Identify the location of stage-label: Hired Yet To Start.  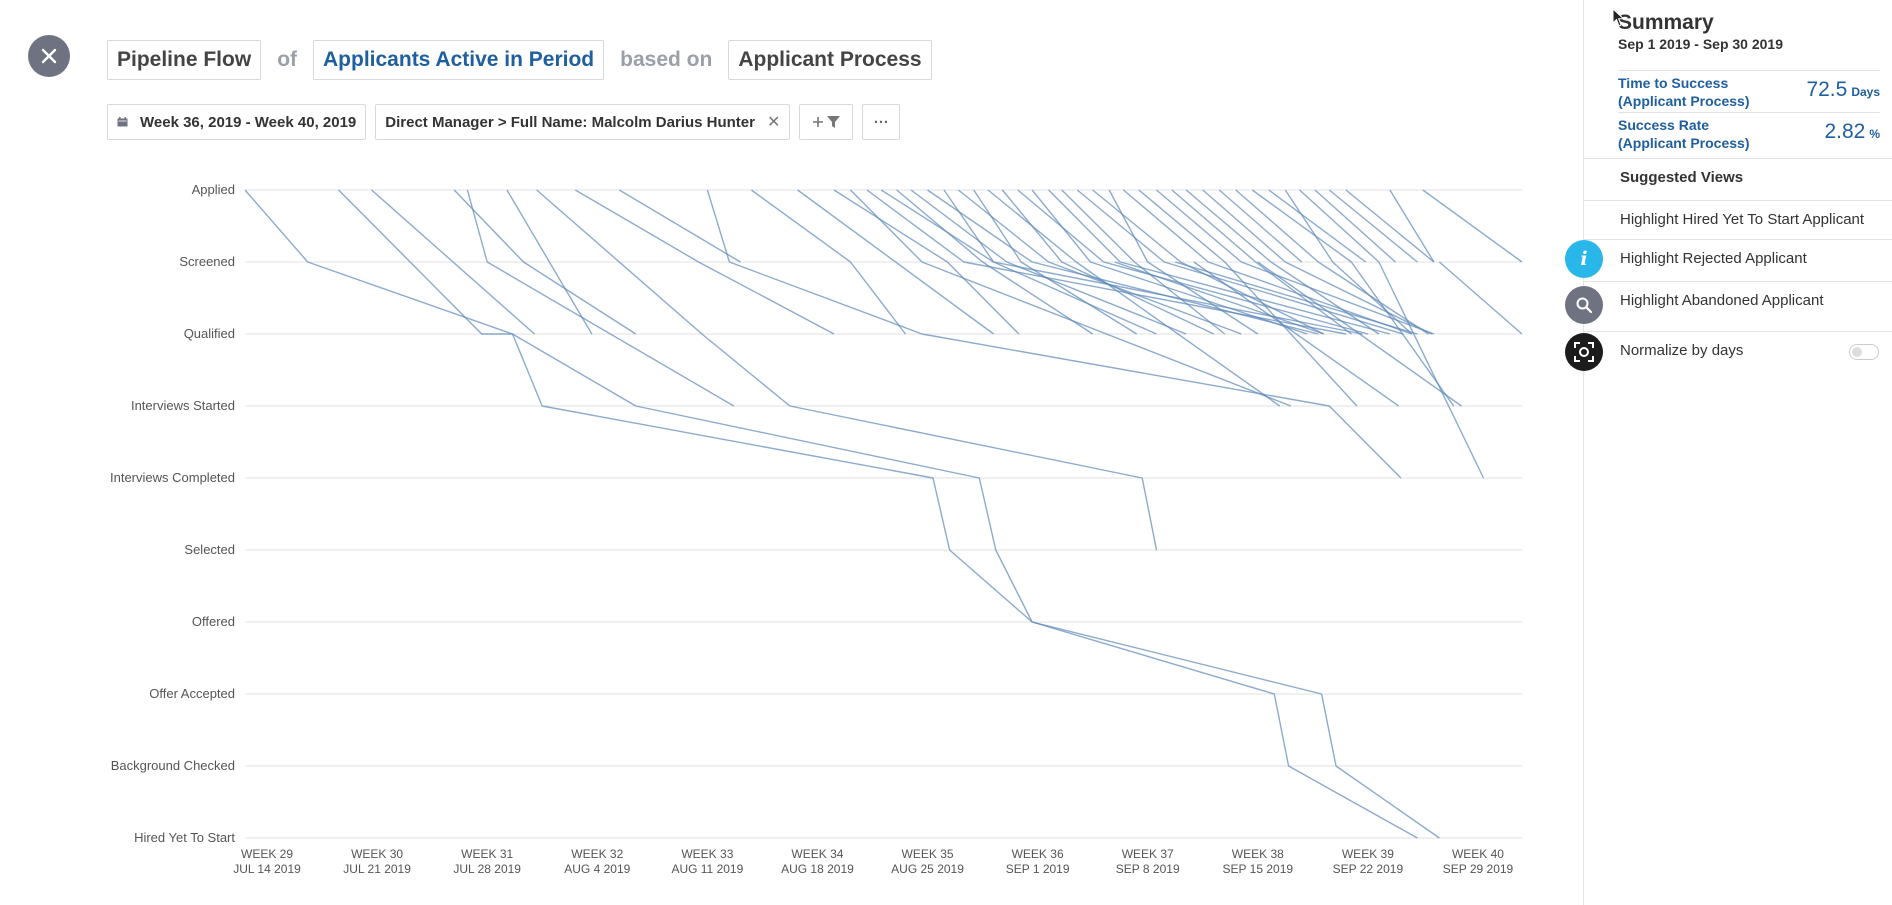
(184, 837).